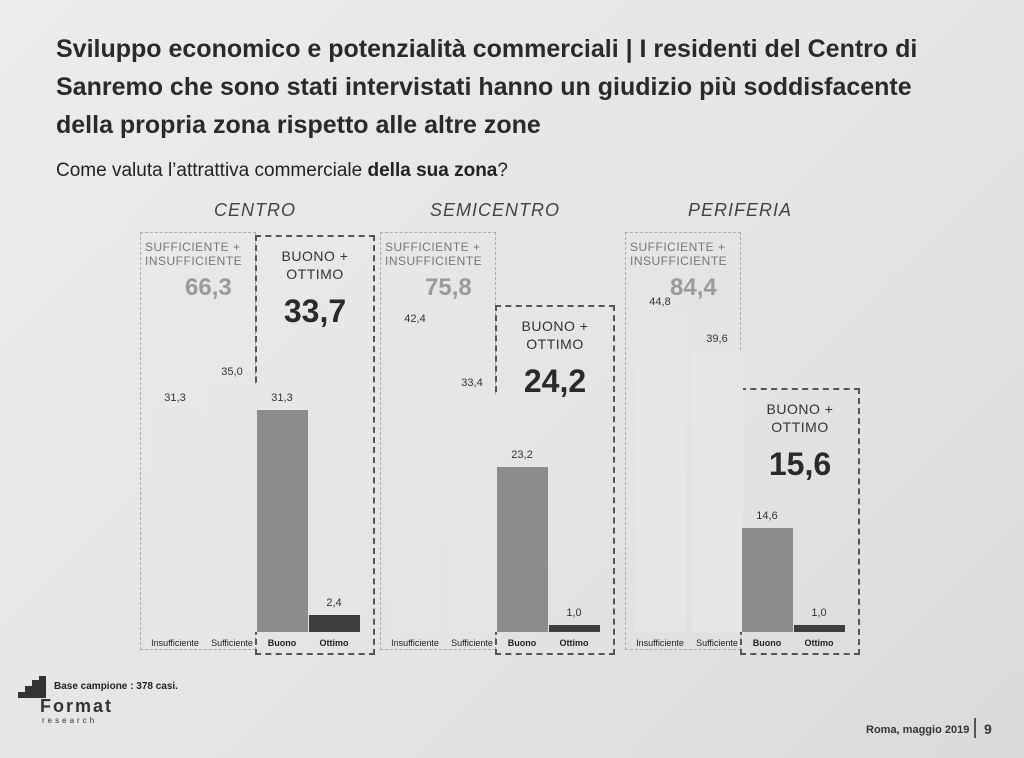 Image resolution: width=1024 pixels, height=758 pixels. I want to click on group-value: 84,4, so click(693, 287).